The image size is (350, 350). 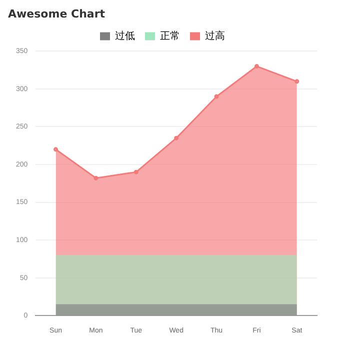 What do you see at coordinates (57, 13) in the screenshot?
I see `chart-title: Awesome Chart` at bounding box center [57, 13].